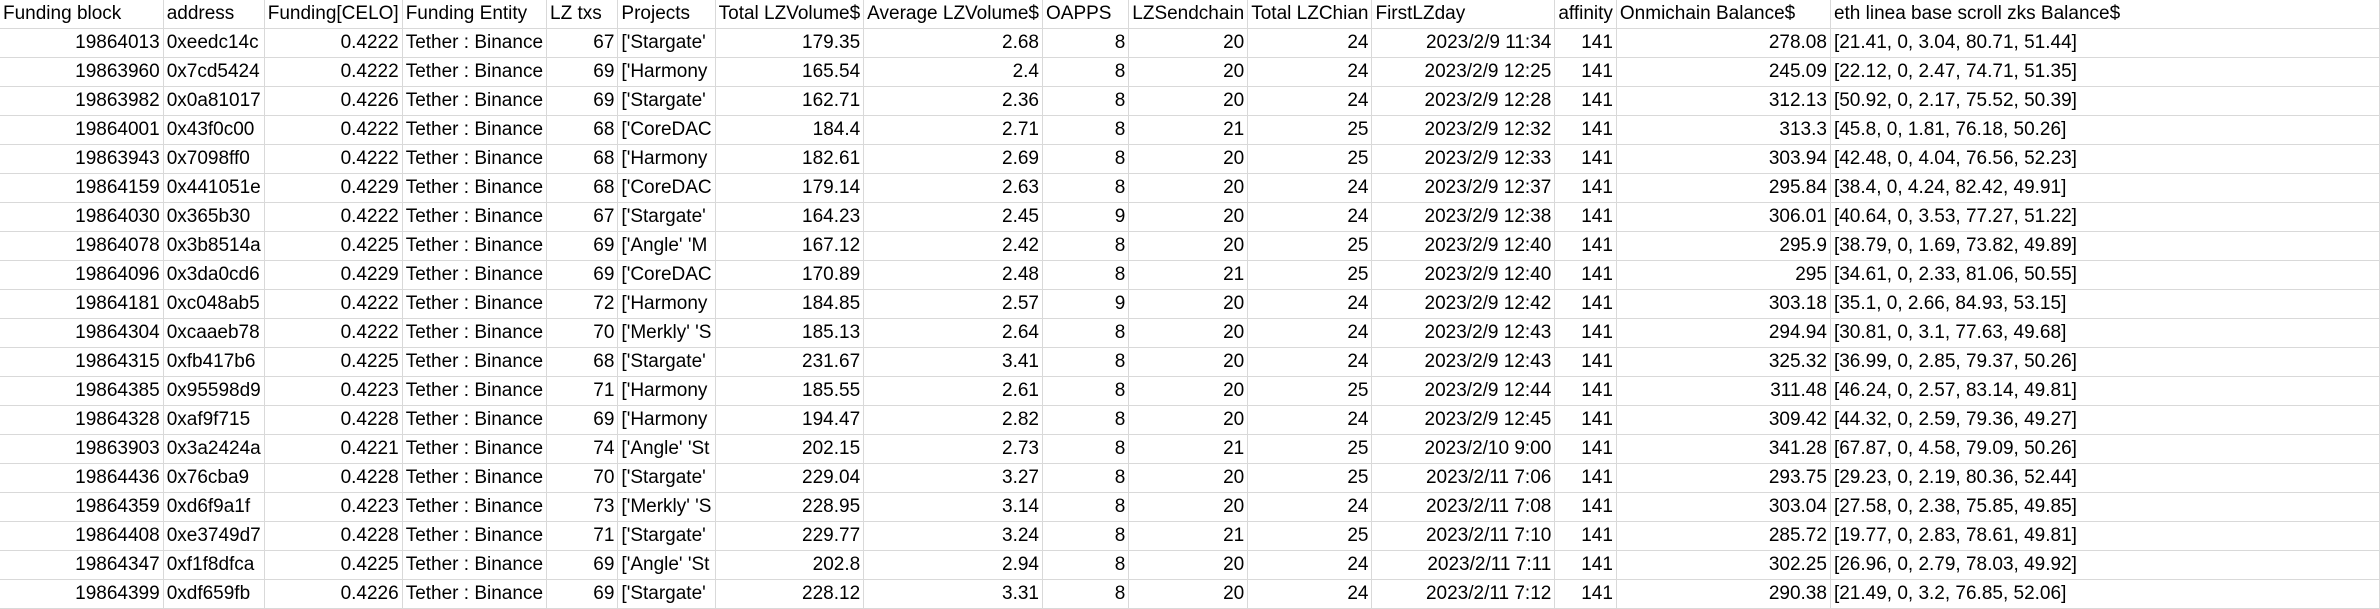  I want to click on cell-total-lz-volume: 179.14, so click(790, 188).